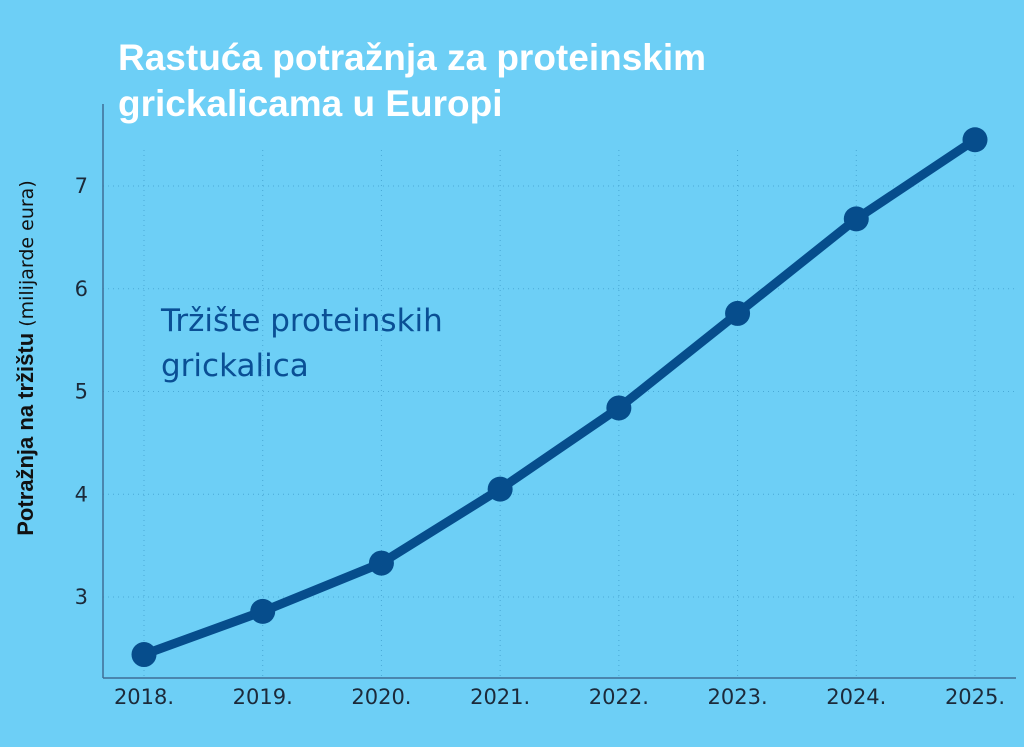 The width and height of the screenshot is (1024, 747). I want to click on chart-title-line-2: grickalicama u Europi, so click(310, 103).